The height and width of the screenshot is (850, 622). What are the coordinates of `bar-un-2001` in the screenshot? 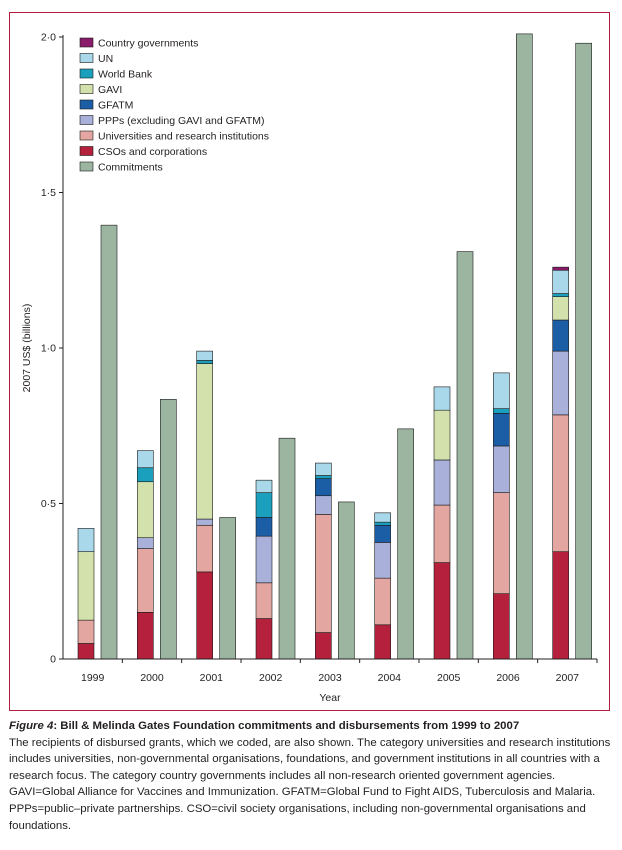 It's located at (204, 355).